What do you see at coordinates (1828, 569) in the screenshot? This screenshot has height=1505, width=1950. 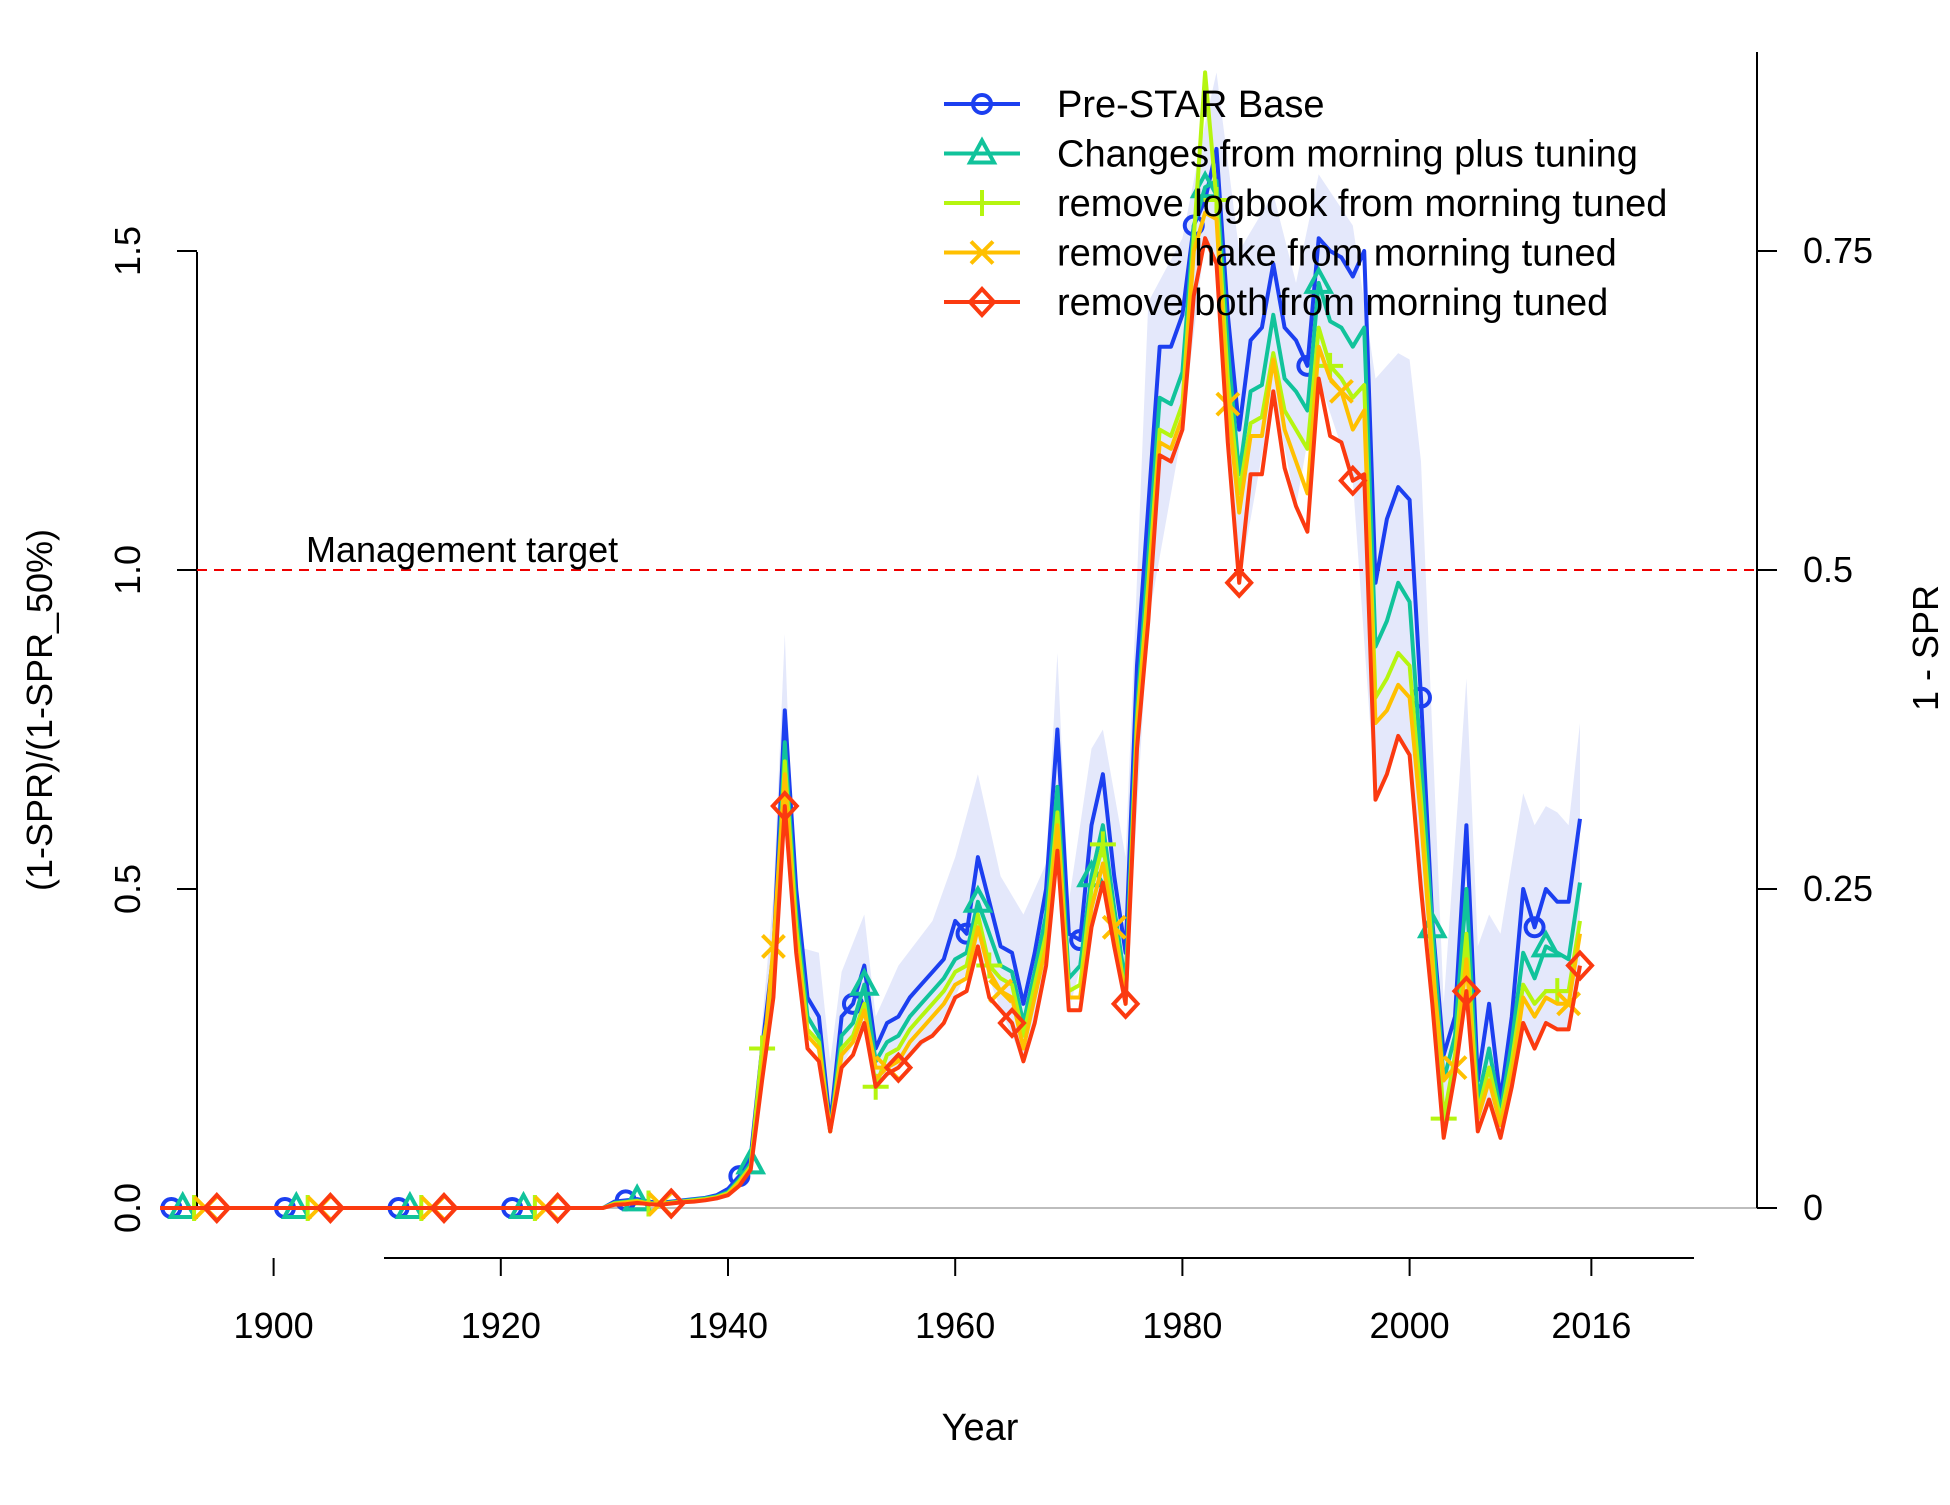 I see `y-right-tick-label: 0.5` at bounding box center [1828, 569].